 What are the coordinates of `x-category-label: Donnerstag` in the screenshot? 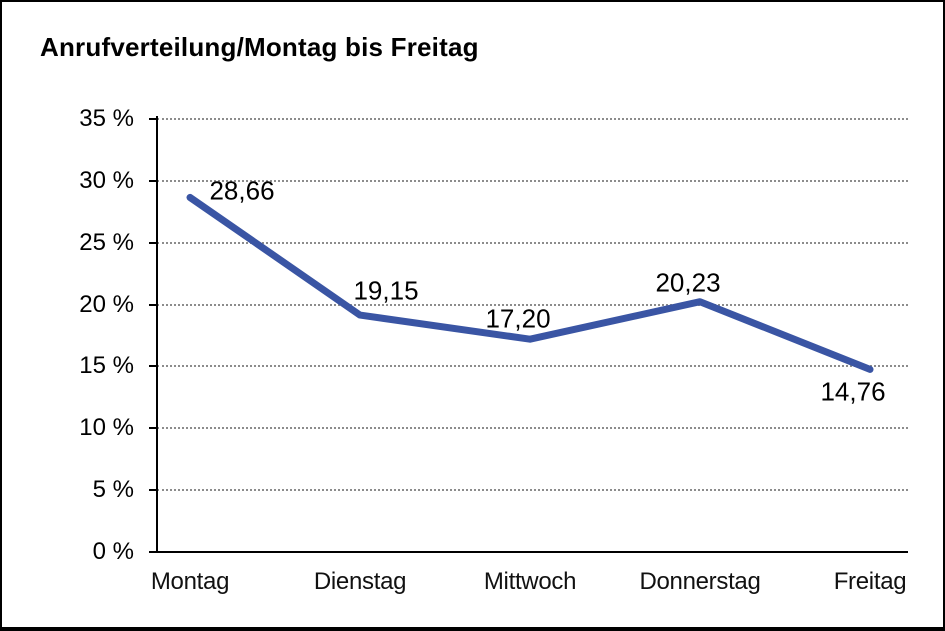 It's located at (700, 581).